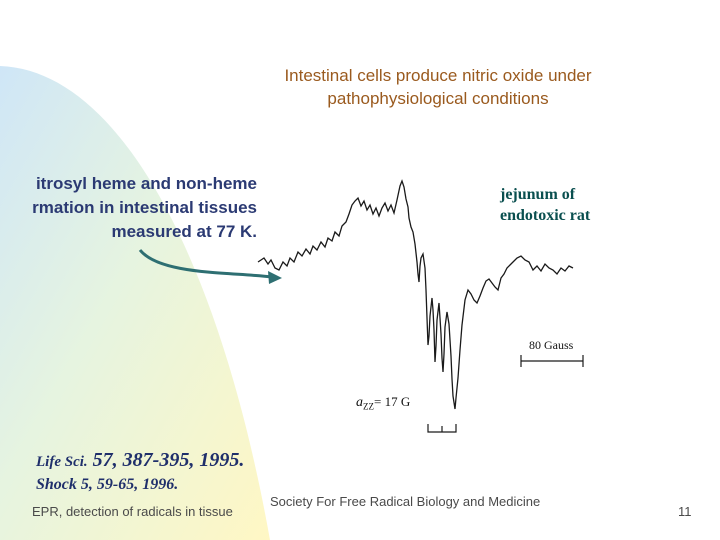  Describe the element at coordinates (144, 207) in the screenshot. I see `description-line-2: rmation in intestinal tissues` at that location.